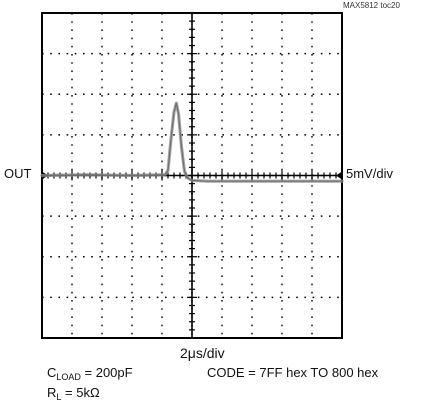  What do you see at coordinates (106, 372) in the screenshot?
I see `load-value: = 200pF` at bounding box center [106, 372].